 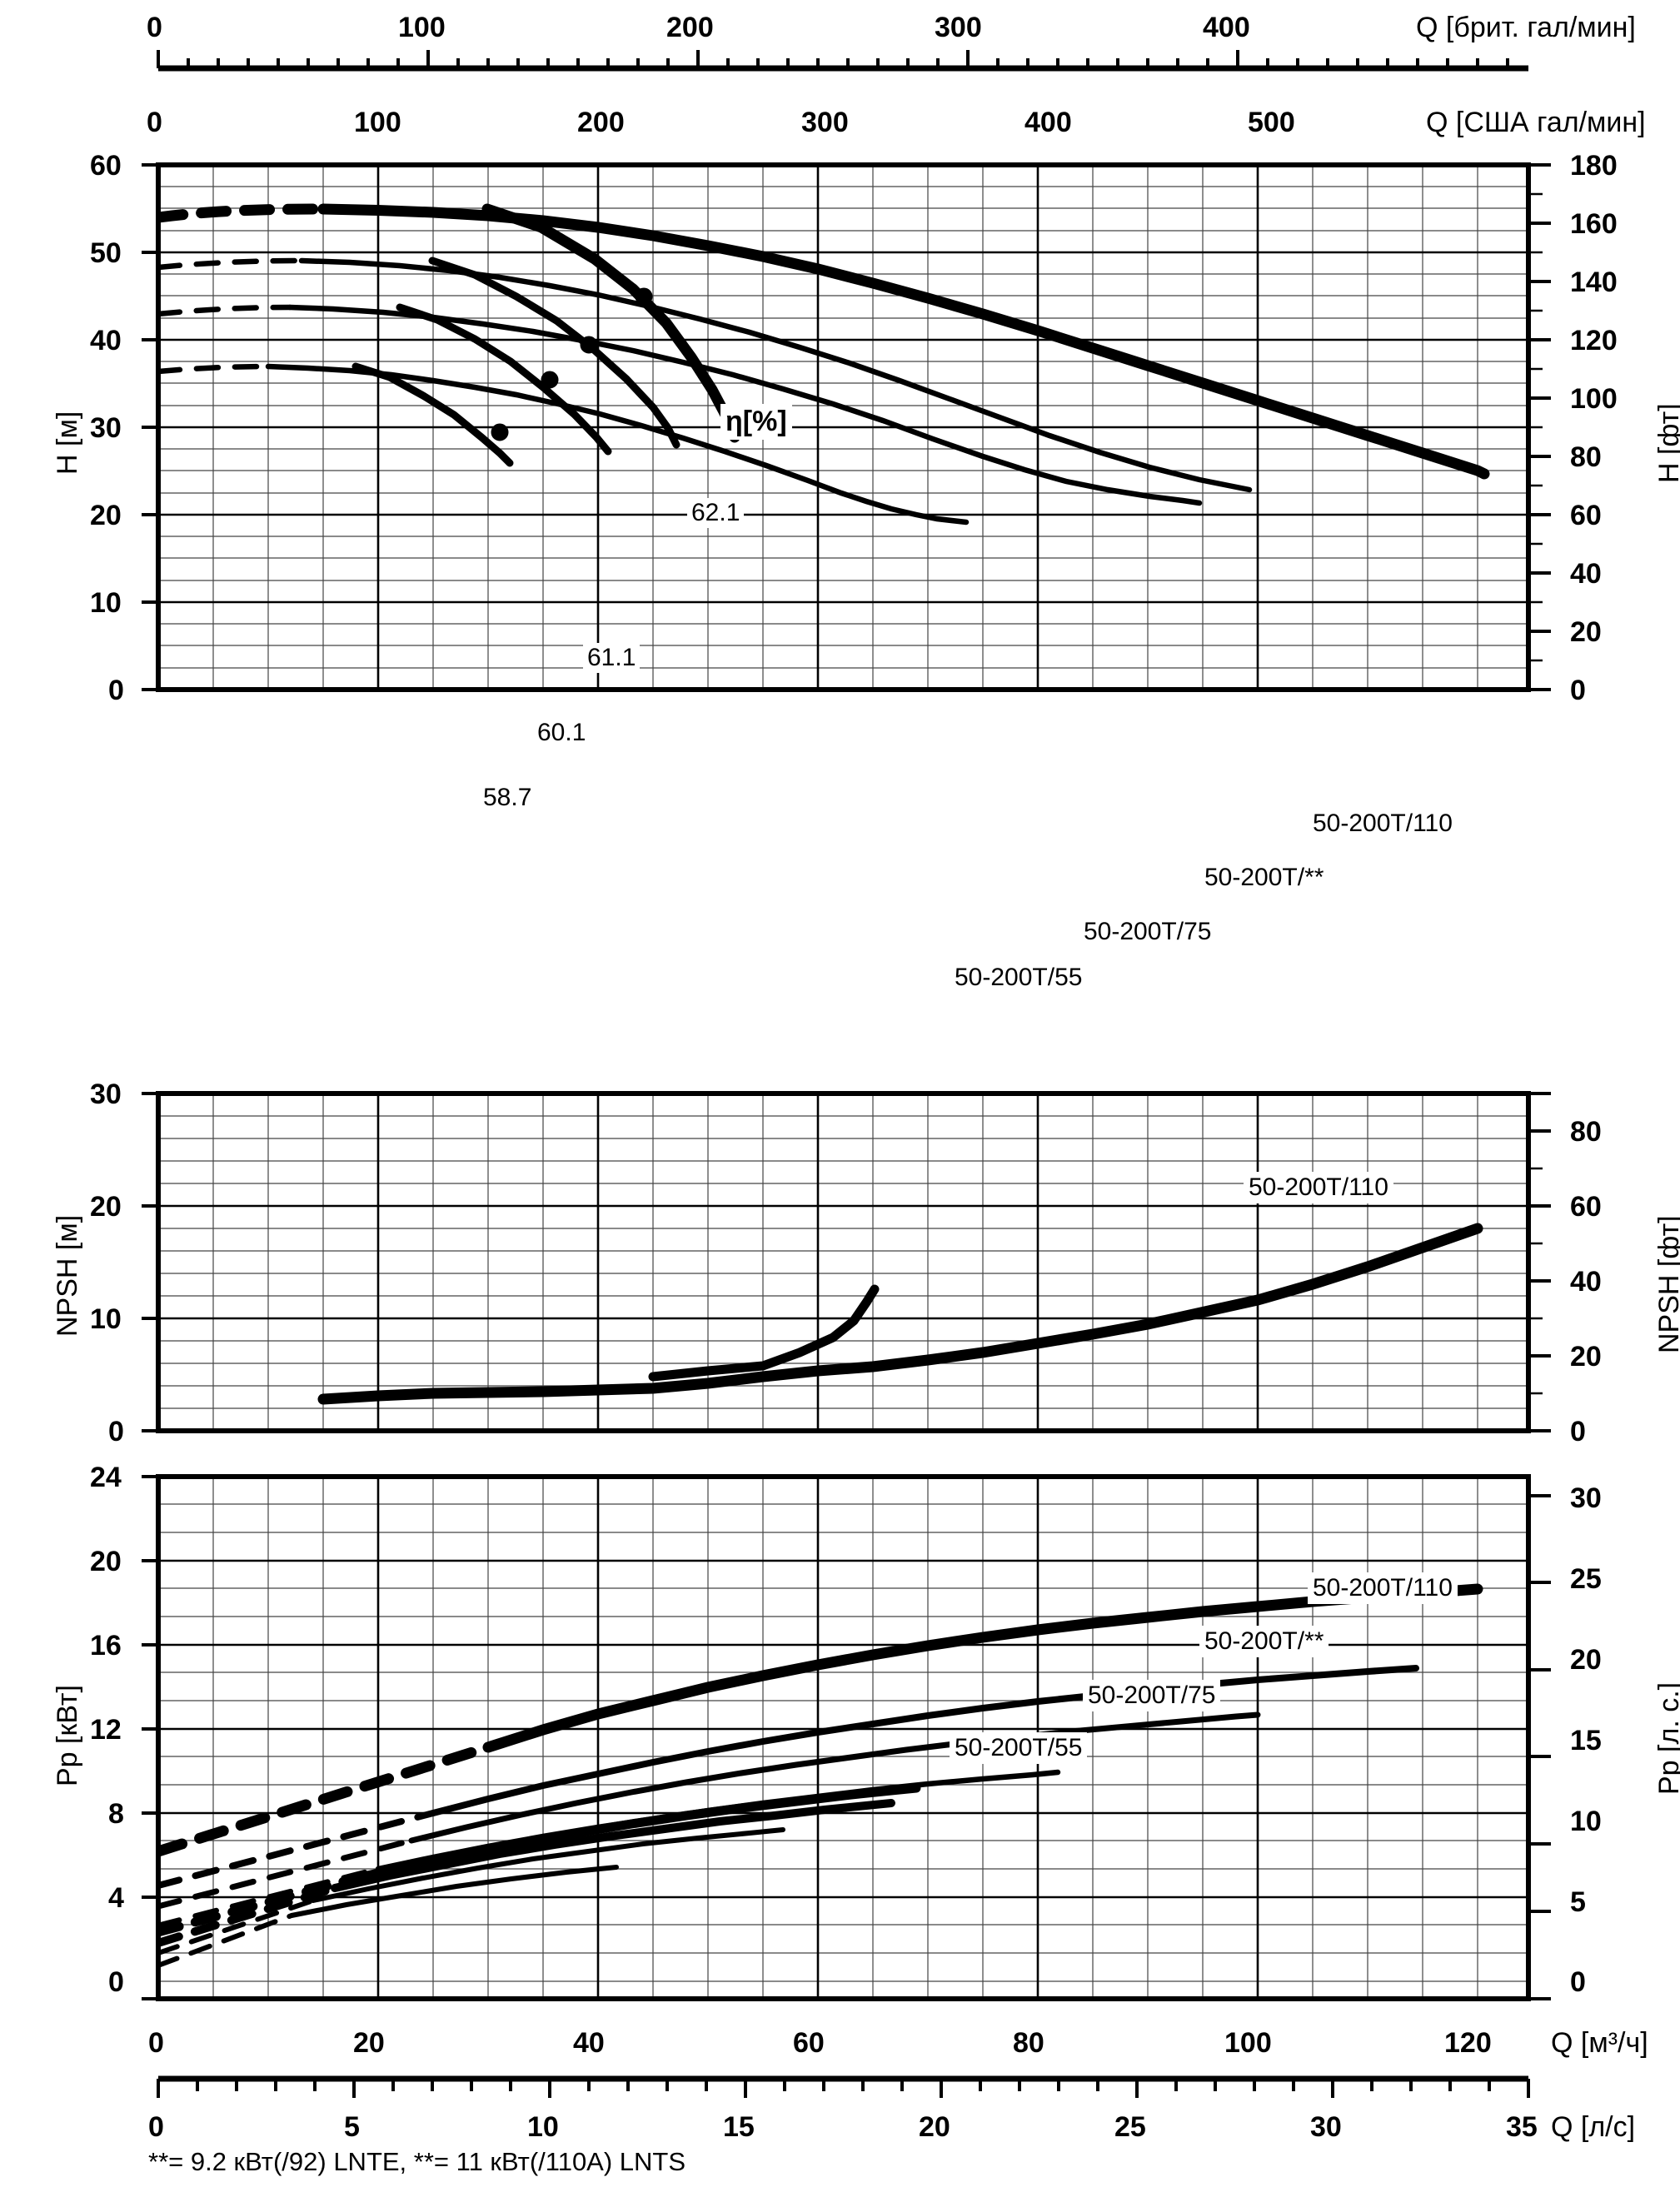 What do you see at coordinates (1383, 1588) in the screenshot?
I see `model-label-pp-110: 50-200T/110` at bounding box center [1383, 1588].